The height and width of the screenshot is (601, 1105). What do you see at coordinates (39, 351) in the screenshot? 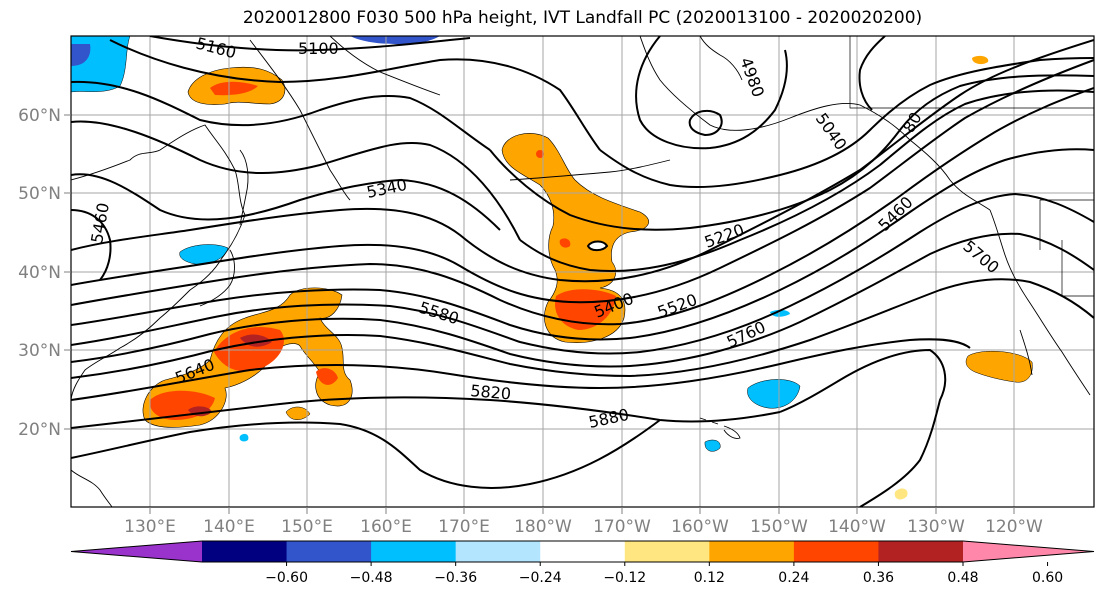
I see `lat-tick-label: 30°N` at bounding box center [39, 351].